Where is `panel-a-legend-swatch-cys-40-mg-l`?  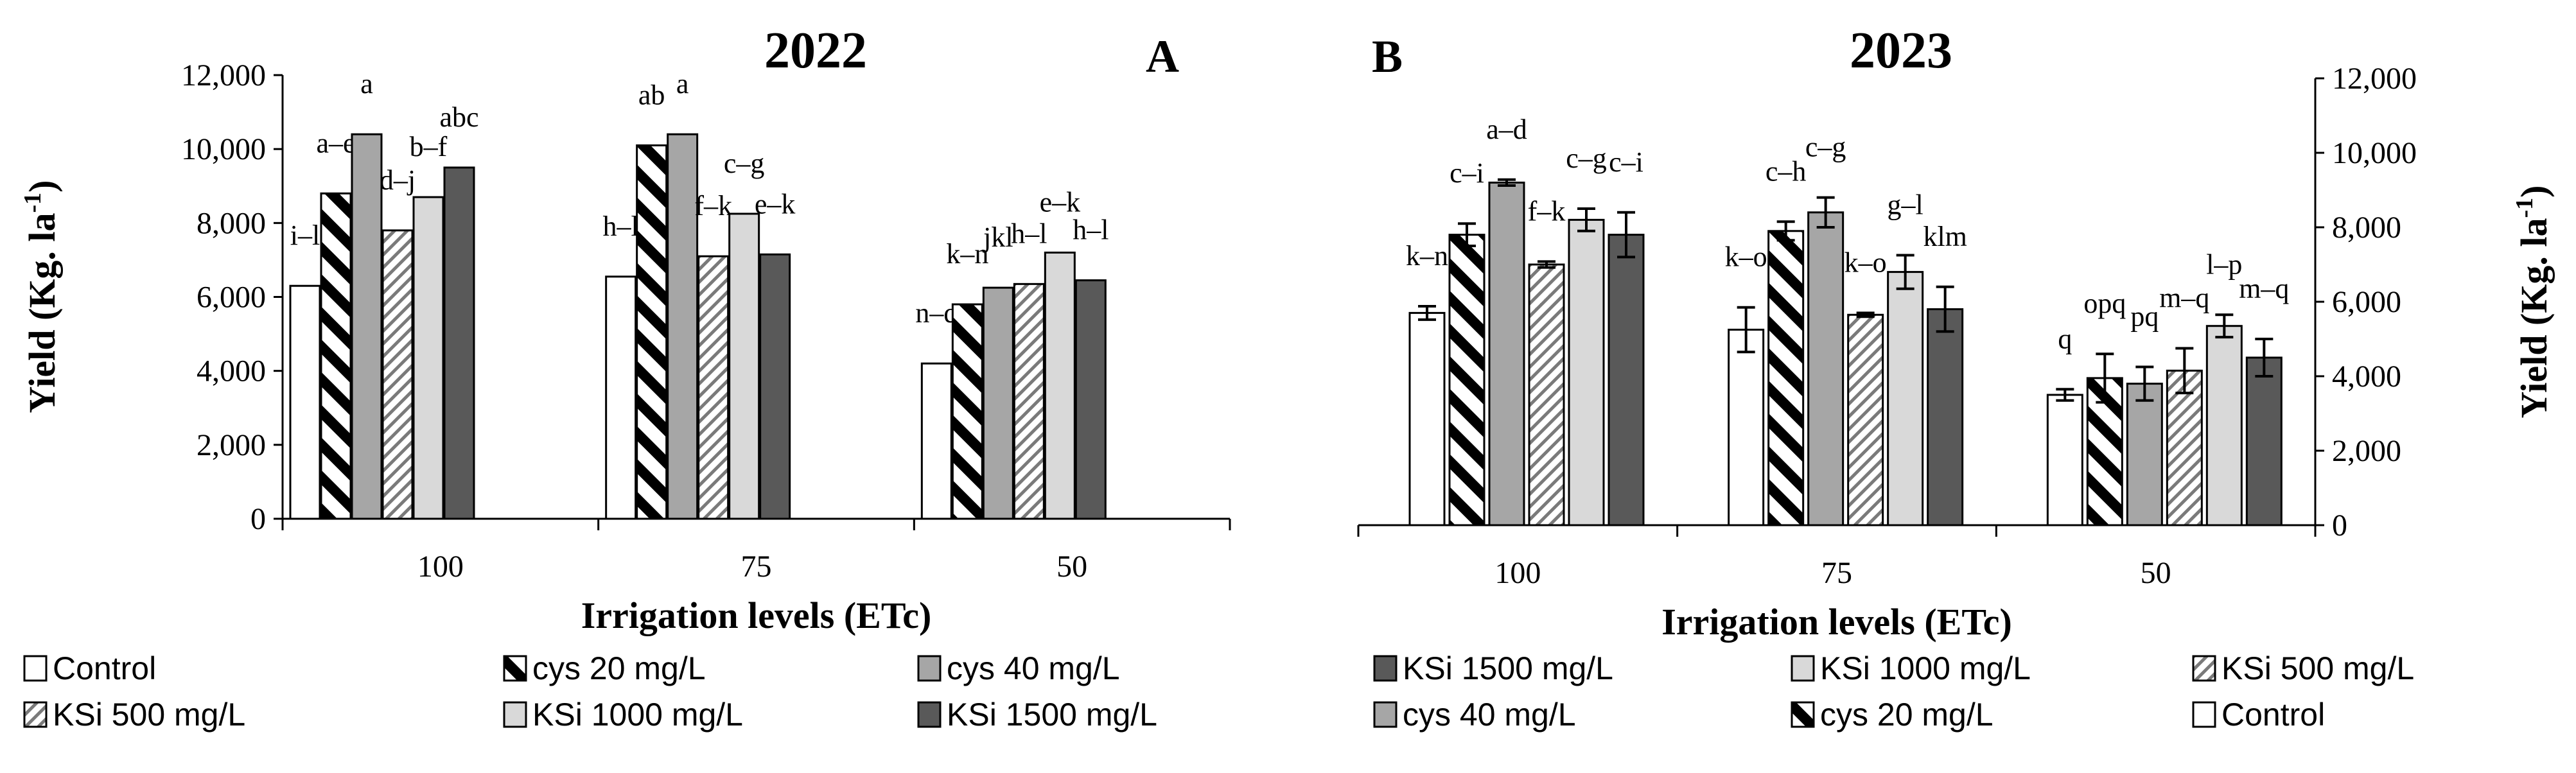 panel-a-legend-swatch-cys-40-mg-l is located at coordinates (929, 668).